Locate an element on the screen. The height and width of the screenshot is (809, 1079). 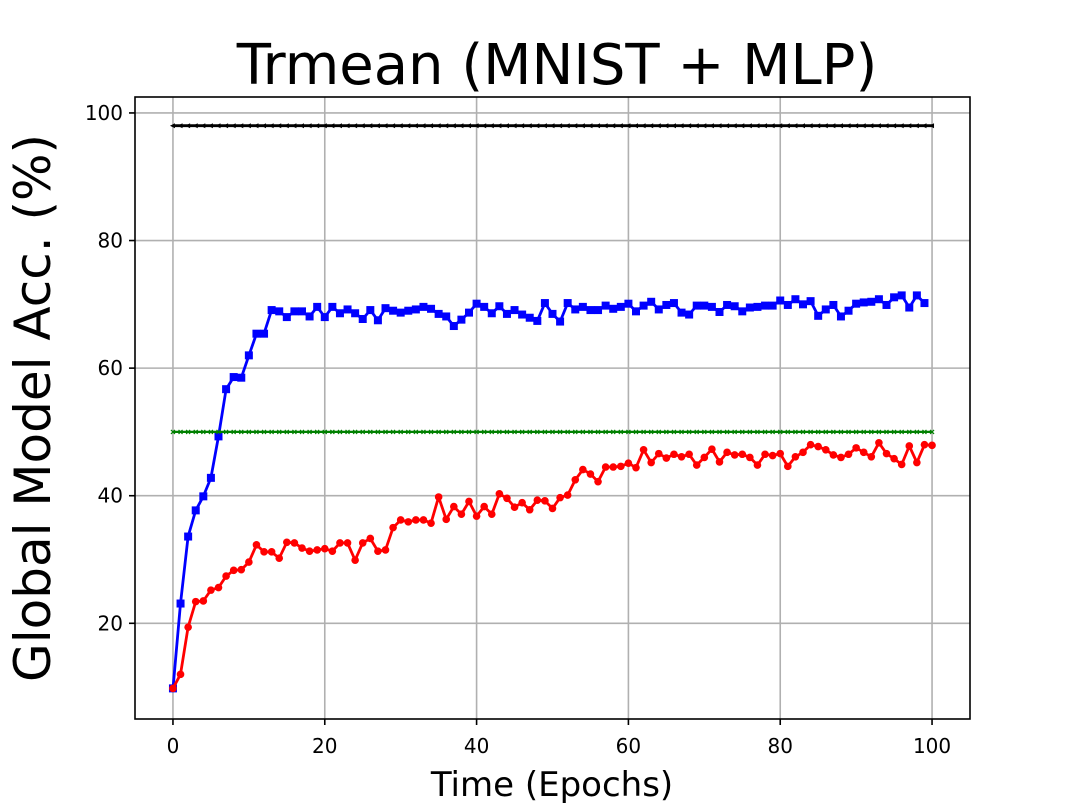
y-ticks: 20 40 60 80 100 is located at coordinates (110, 368).